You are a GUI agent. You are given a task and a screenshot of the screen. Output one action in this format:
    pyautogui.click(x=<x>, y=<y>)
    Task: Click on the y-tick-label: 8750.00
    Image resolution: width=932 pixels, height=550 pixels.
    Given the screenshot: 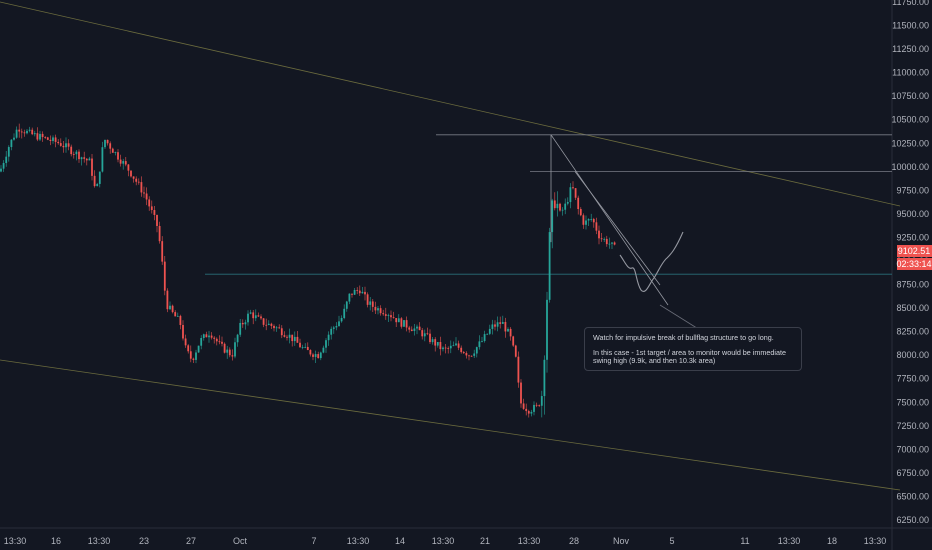 What is the action you would take?
    pyautogui.click(x=912, y=285)
    